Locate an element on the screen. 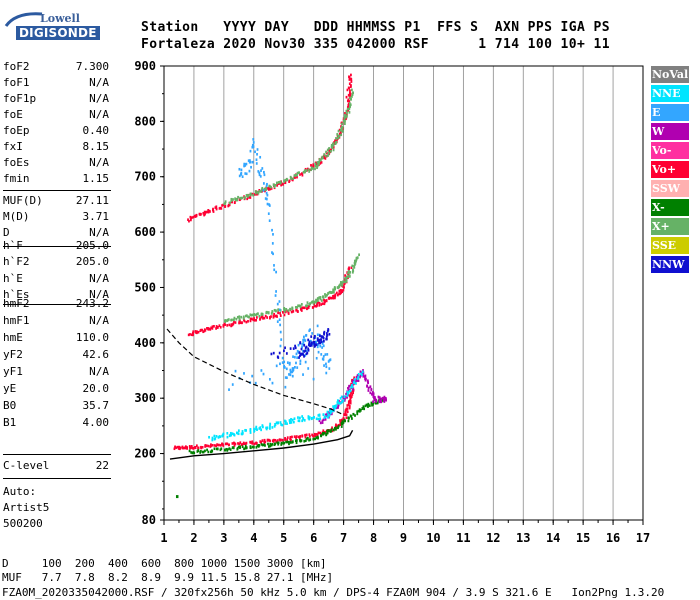 The height and width of the screenshot is (600, 700). param-value: 42.6 is located at coordinates (96, 354).